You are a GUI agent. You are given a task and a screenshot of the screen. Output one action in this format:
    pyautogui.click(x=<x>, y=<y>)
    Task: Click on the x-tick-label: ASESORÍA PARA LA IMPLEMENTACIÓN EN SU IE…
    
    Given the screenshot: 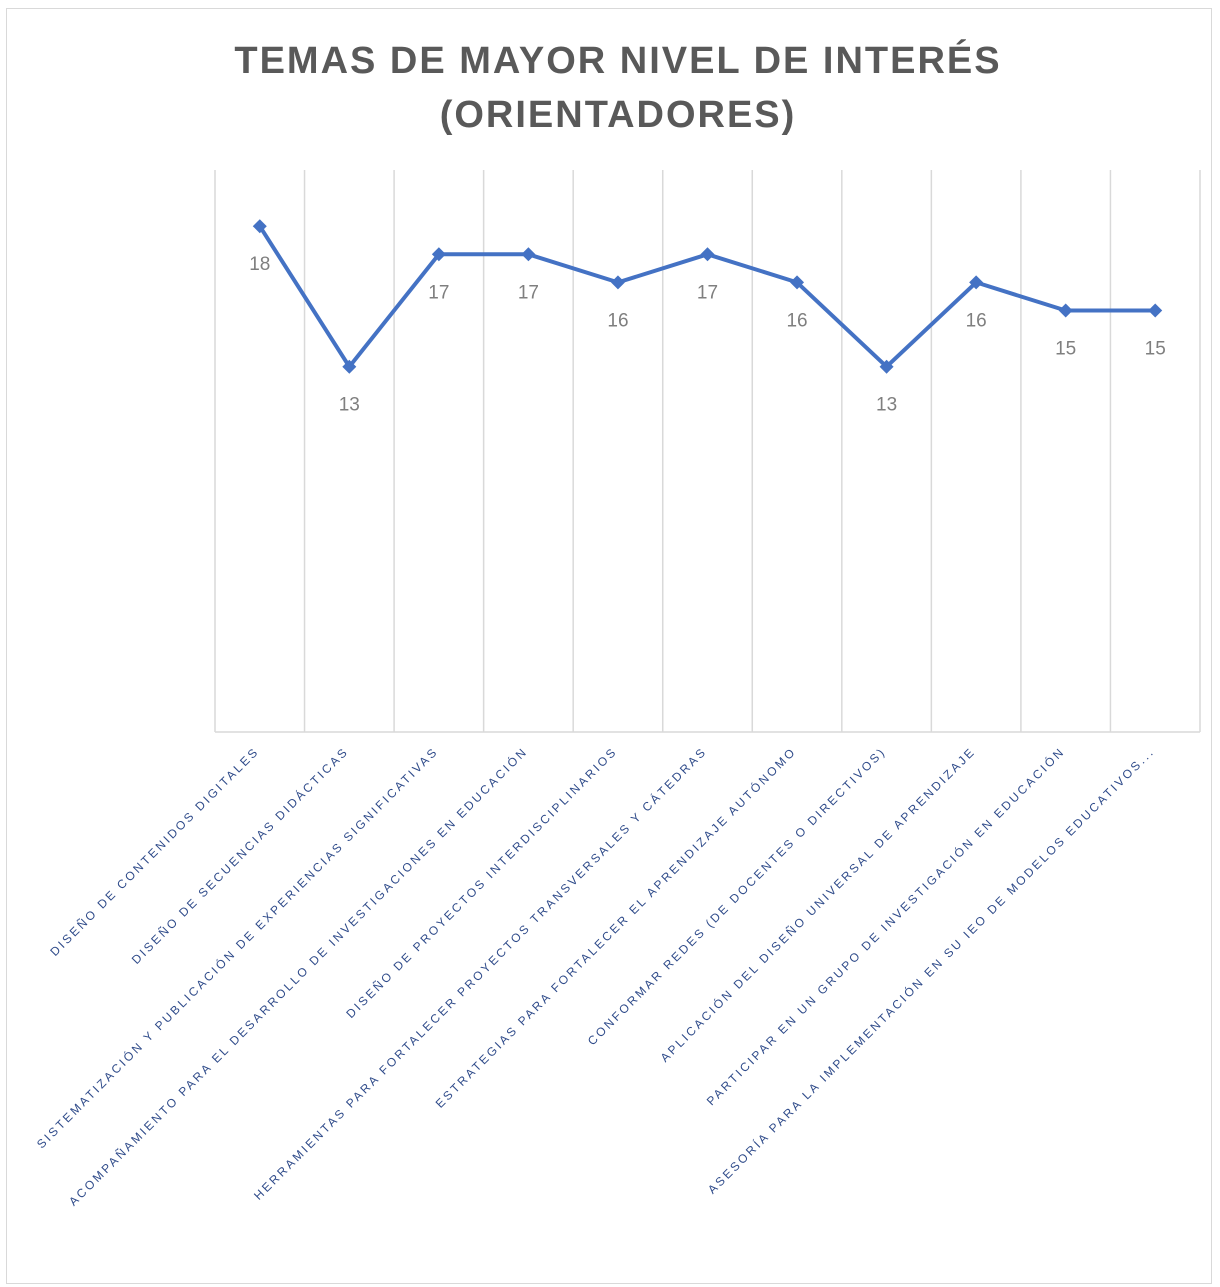 What is the action you would take?
    pyautogui.click(x=930, y=970)
    